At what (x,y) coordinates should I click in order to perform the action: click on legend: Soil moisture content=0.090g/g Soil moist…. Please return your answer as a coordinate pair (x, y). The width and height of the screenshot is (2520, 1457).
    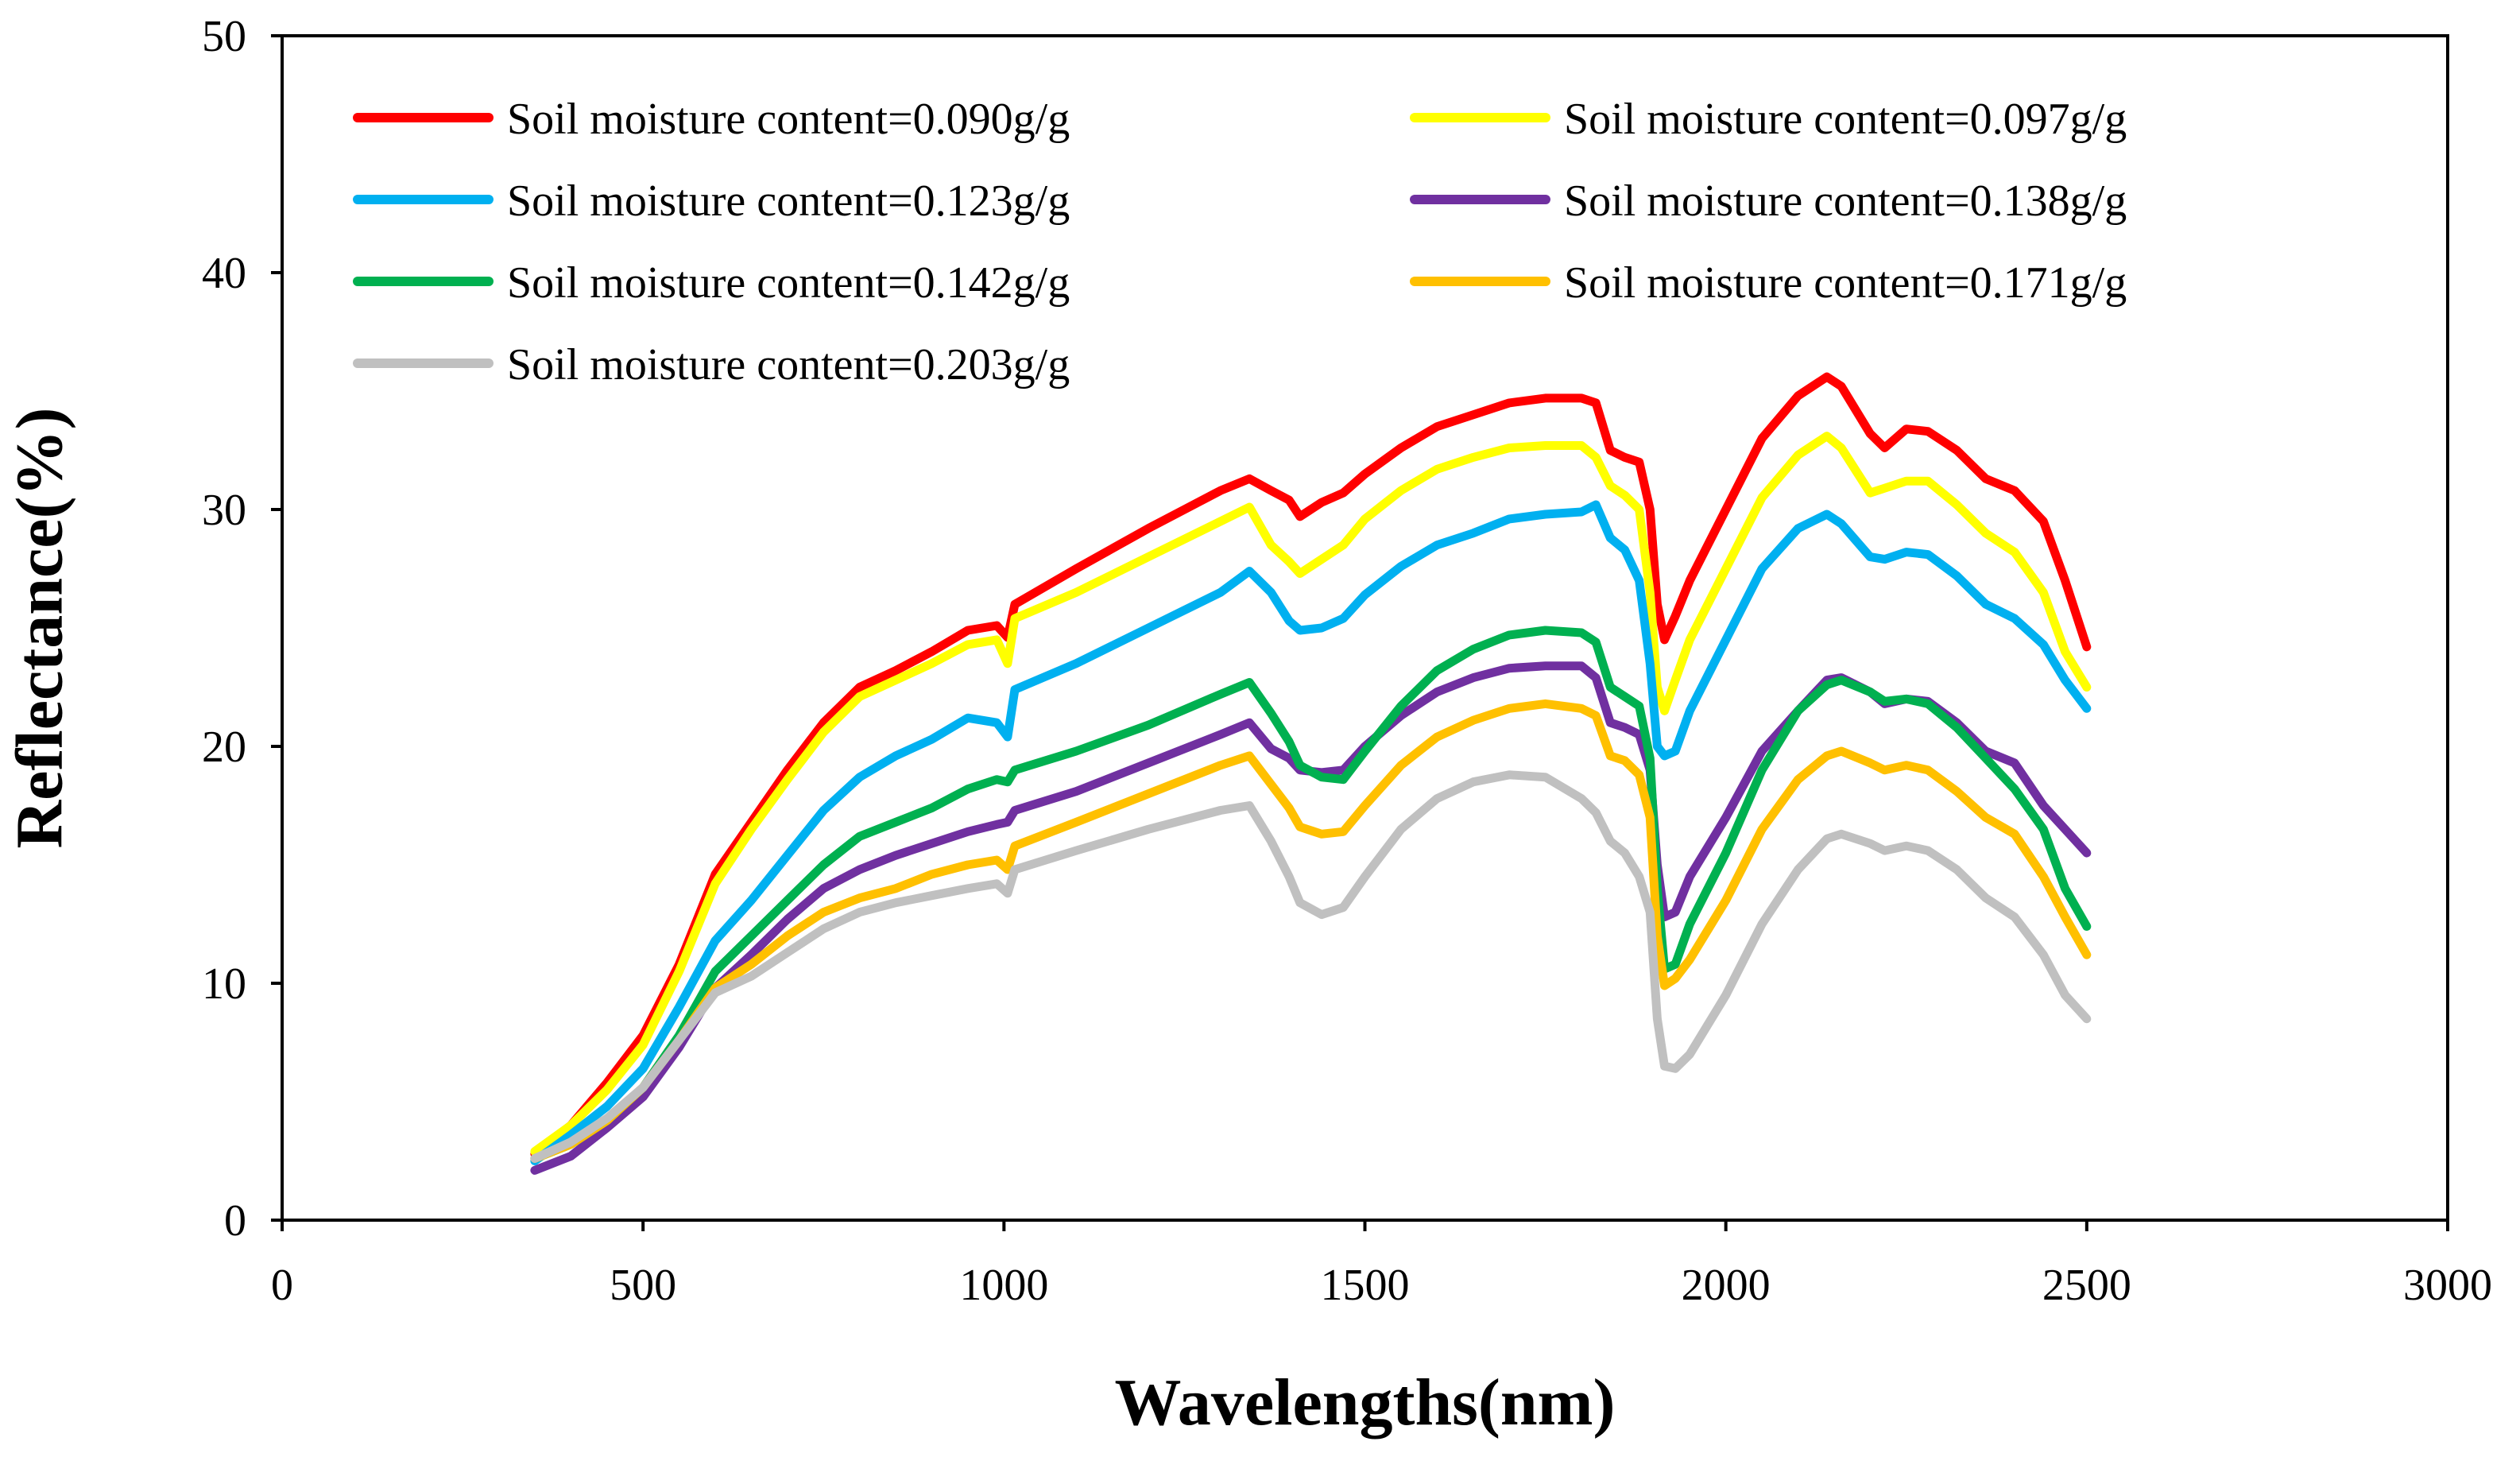
    Looking at the image, I should click on (1240, 242).